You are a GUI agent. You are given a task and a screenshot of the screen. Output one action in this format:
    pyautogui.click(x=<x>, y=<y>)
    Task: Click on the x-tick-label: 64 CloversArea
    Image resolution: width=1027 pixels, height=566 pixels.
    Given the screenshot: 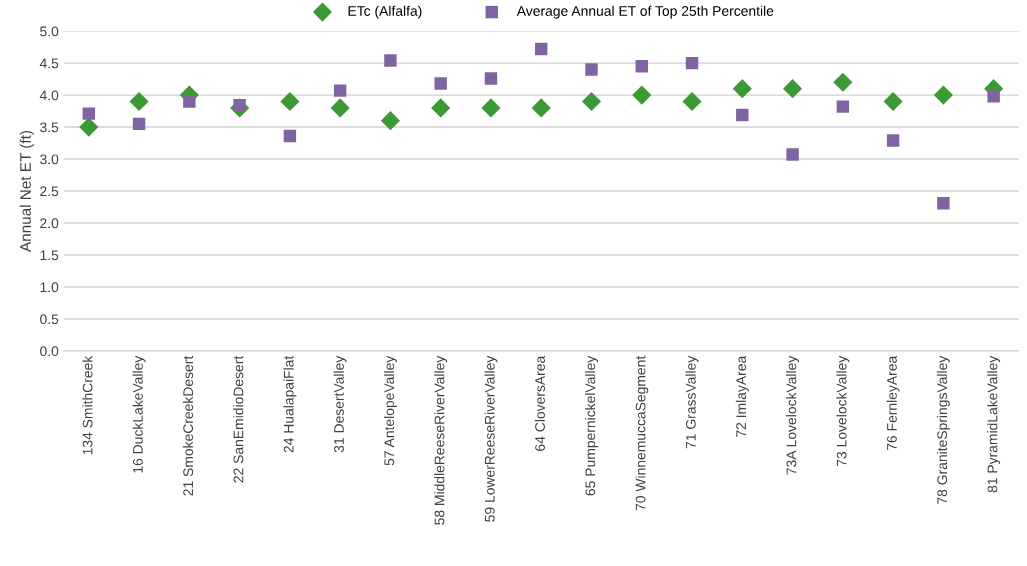 What is the action you would take?
    pyautogui.click(x=539, y=403)
    